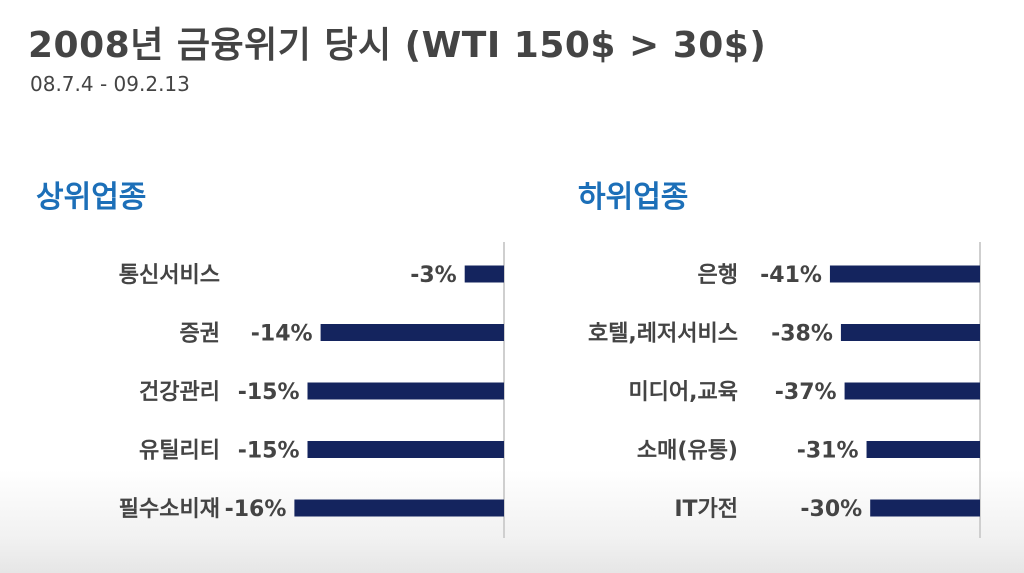 Image resolution: width=1024 pixels, height=573 pixels. I want to click on value-label-1-4: -30%, so click(831, 509).